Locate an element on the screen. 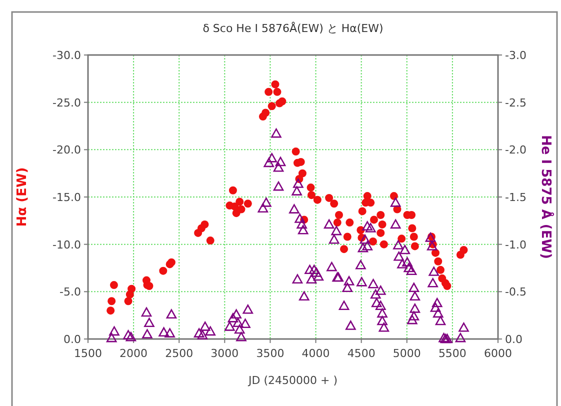 The image size is (561, 406). y2-axis-title: He I 5875 Å (EW) is located at coordinates (546, 197).